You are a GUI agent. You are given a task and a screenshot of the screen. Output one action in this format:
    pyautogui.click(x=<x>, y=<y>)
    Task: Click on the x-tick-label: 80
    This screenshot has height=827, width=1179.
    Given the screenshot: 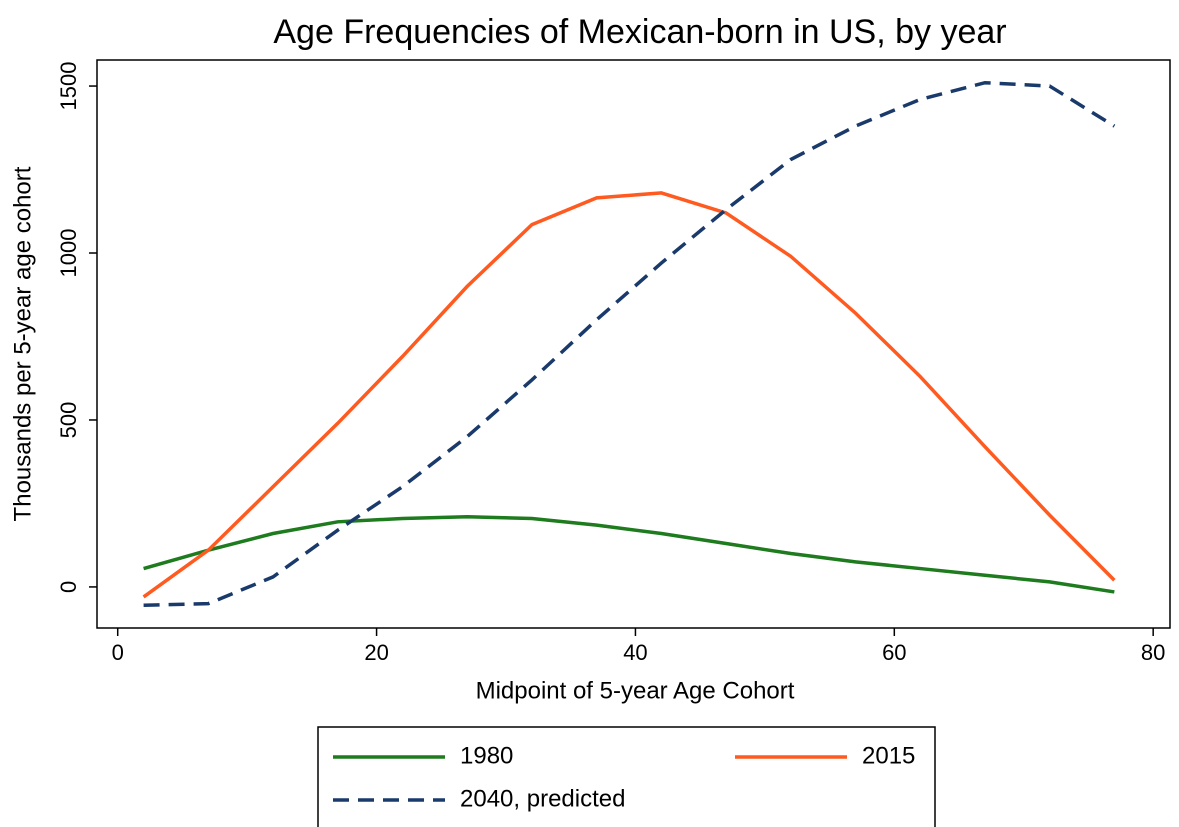 What is the action you would take?
    pyautogui.click(x=1153, y=652)
    